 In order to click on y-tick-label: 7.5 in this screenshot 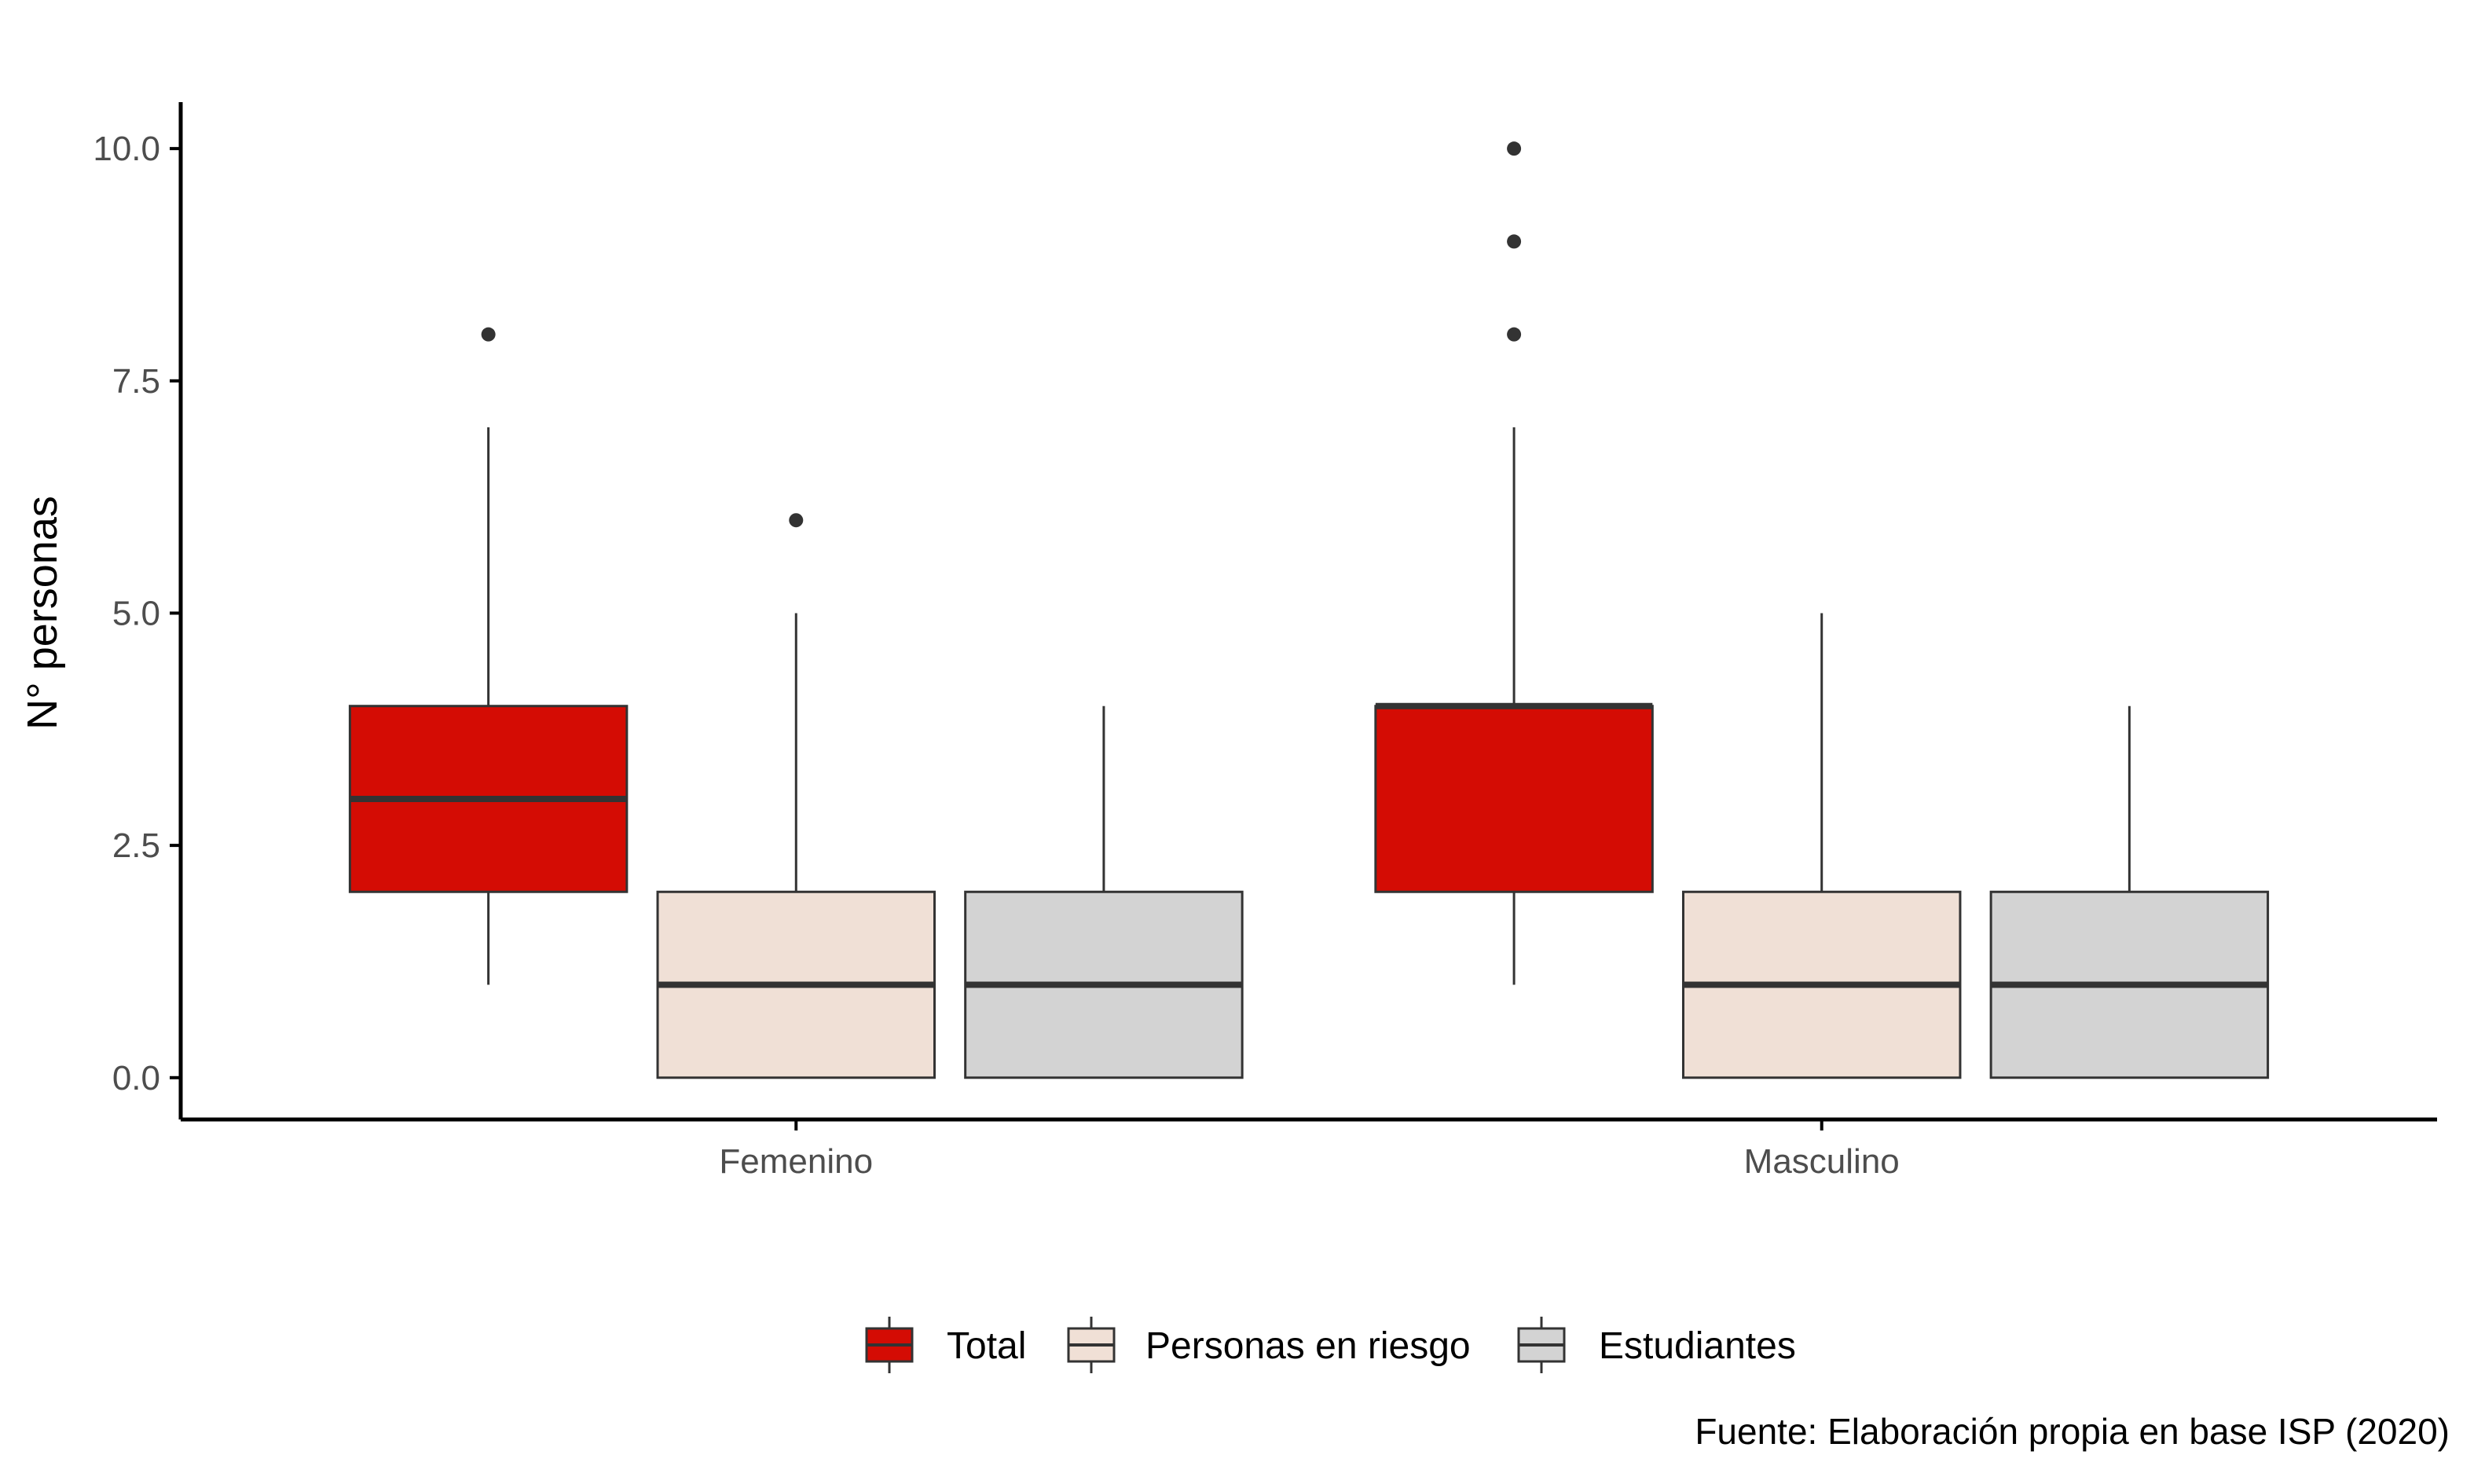, I will do `click(136, 381)`.